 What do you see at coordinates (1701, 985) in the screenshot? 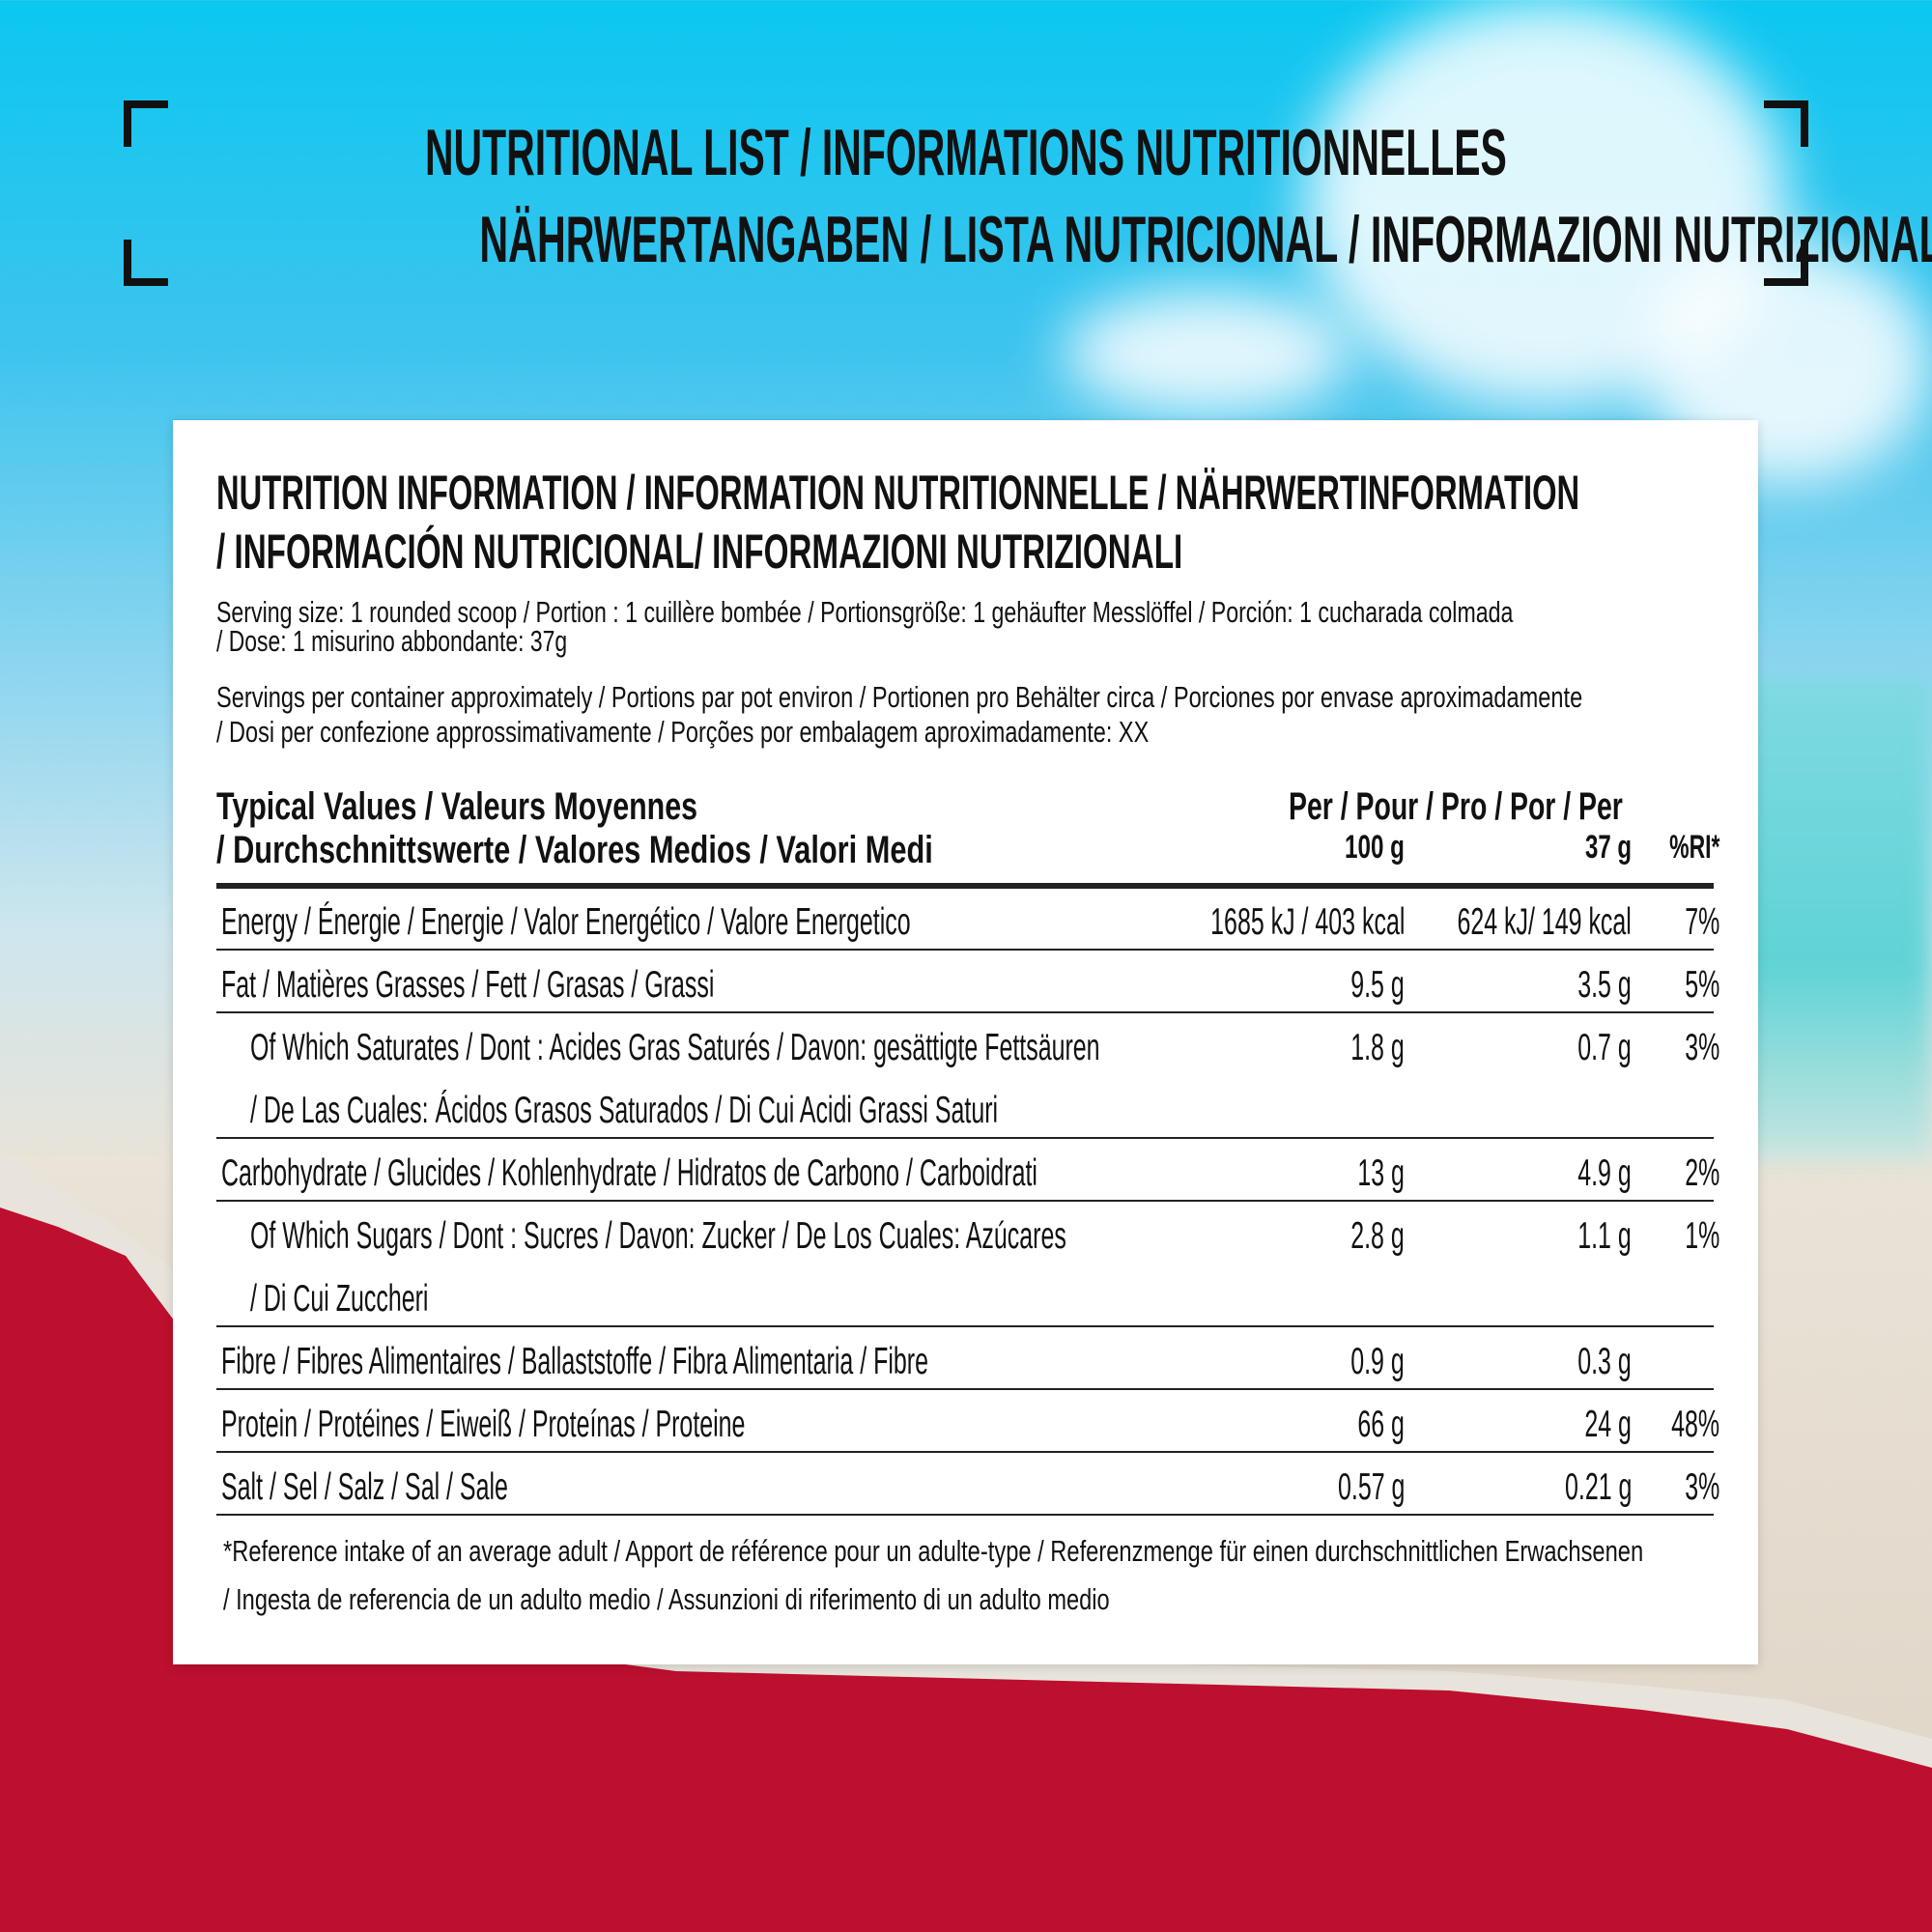
I see `value-ri: 5%` at bounding box center [1701, 985].